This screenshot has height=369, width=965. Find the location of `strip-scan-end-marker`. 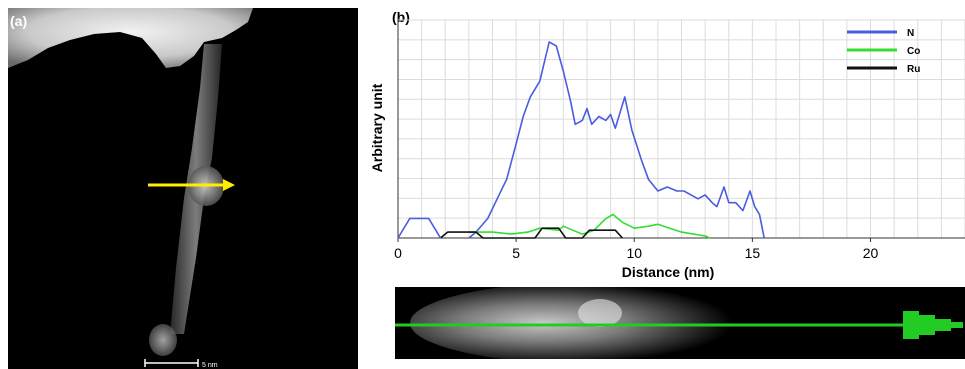

strip-scan-end-marker is located at coordinates (933, 325).